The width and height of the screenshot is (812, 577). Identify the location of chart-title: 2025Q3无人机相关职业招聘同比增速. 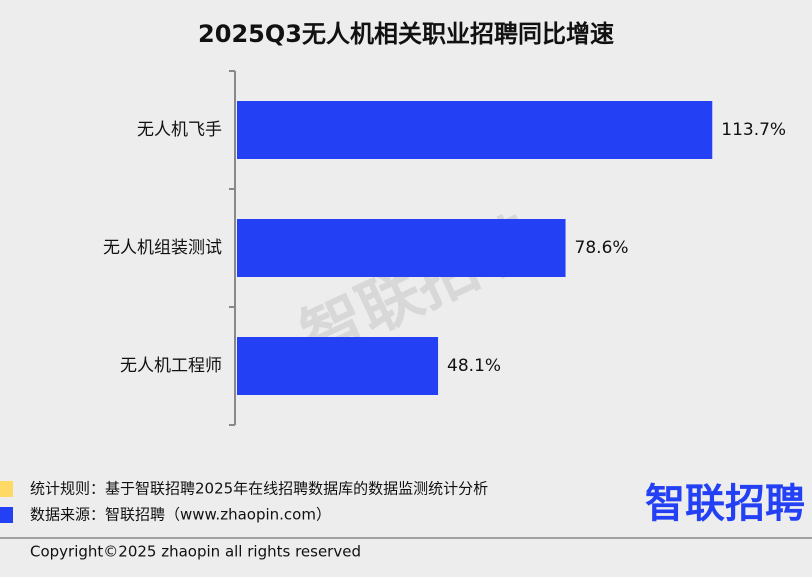
(406, 34).